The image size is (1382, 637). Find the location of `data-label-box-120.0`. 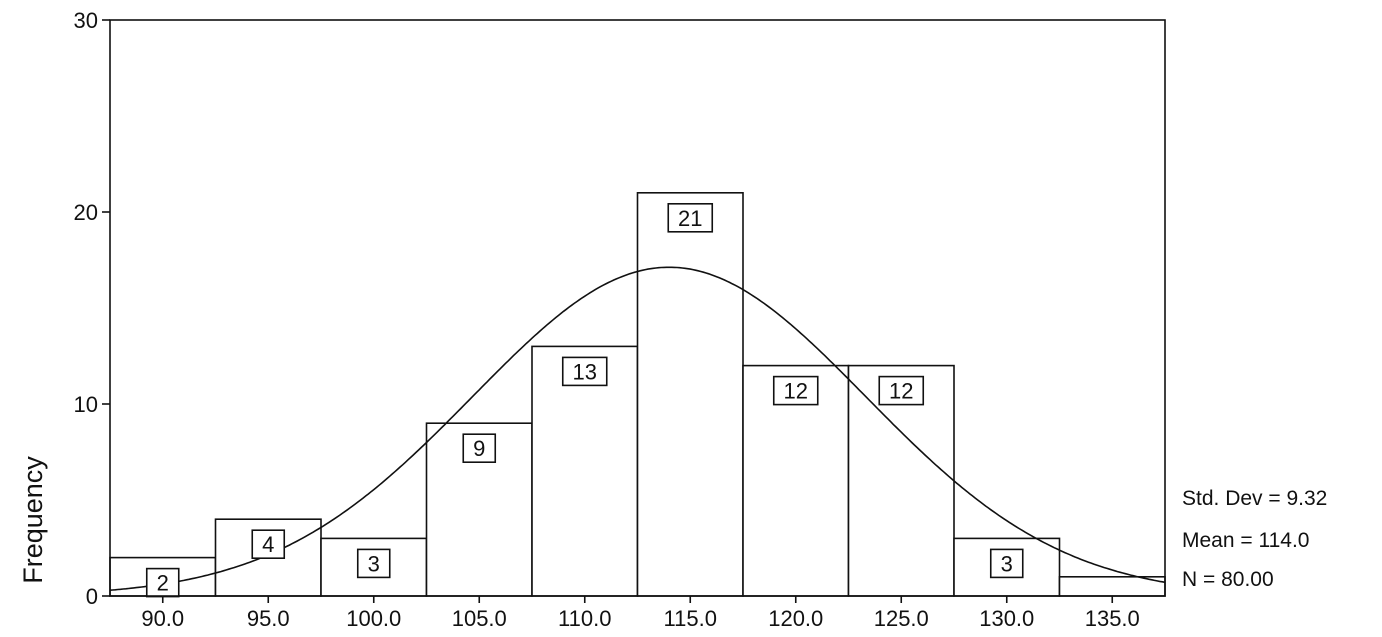

data-label-box-120.0 is located at coordinates (795, 390).